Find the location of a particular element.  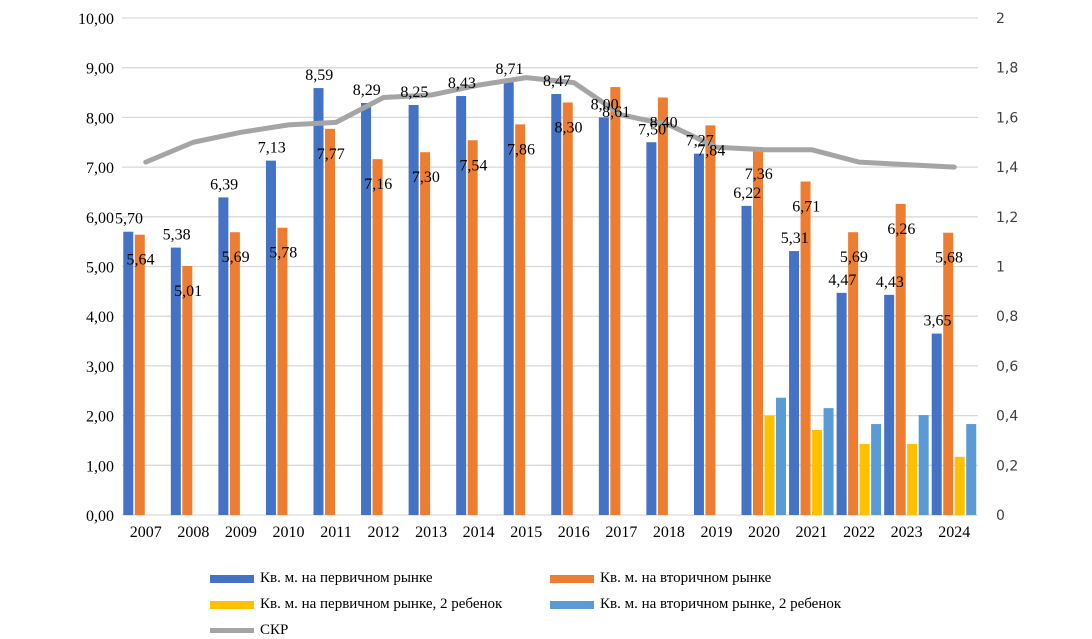

x-tick-label: 2009 is located at coordinates (241, 532).